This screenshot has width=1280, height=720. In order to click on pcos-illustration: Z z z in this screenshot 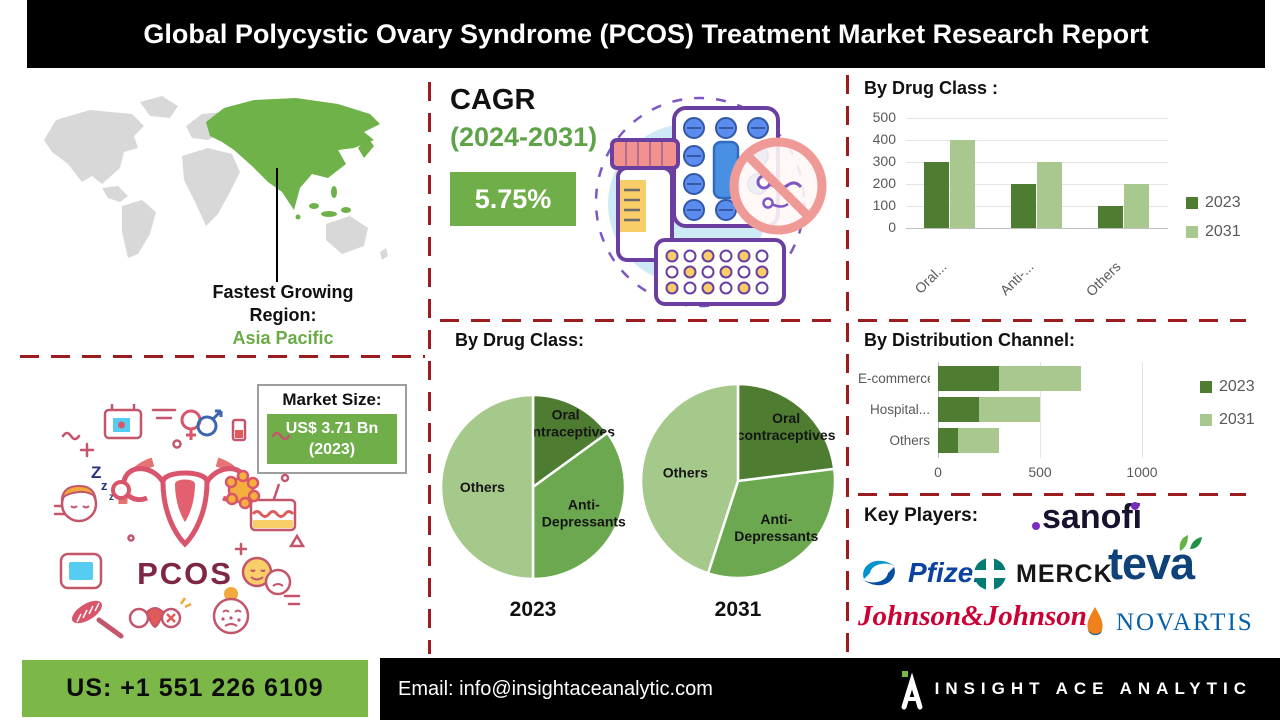, I will do `click(179, 521)`.